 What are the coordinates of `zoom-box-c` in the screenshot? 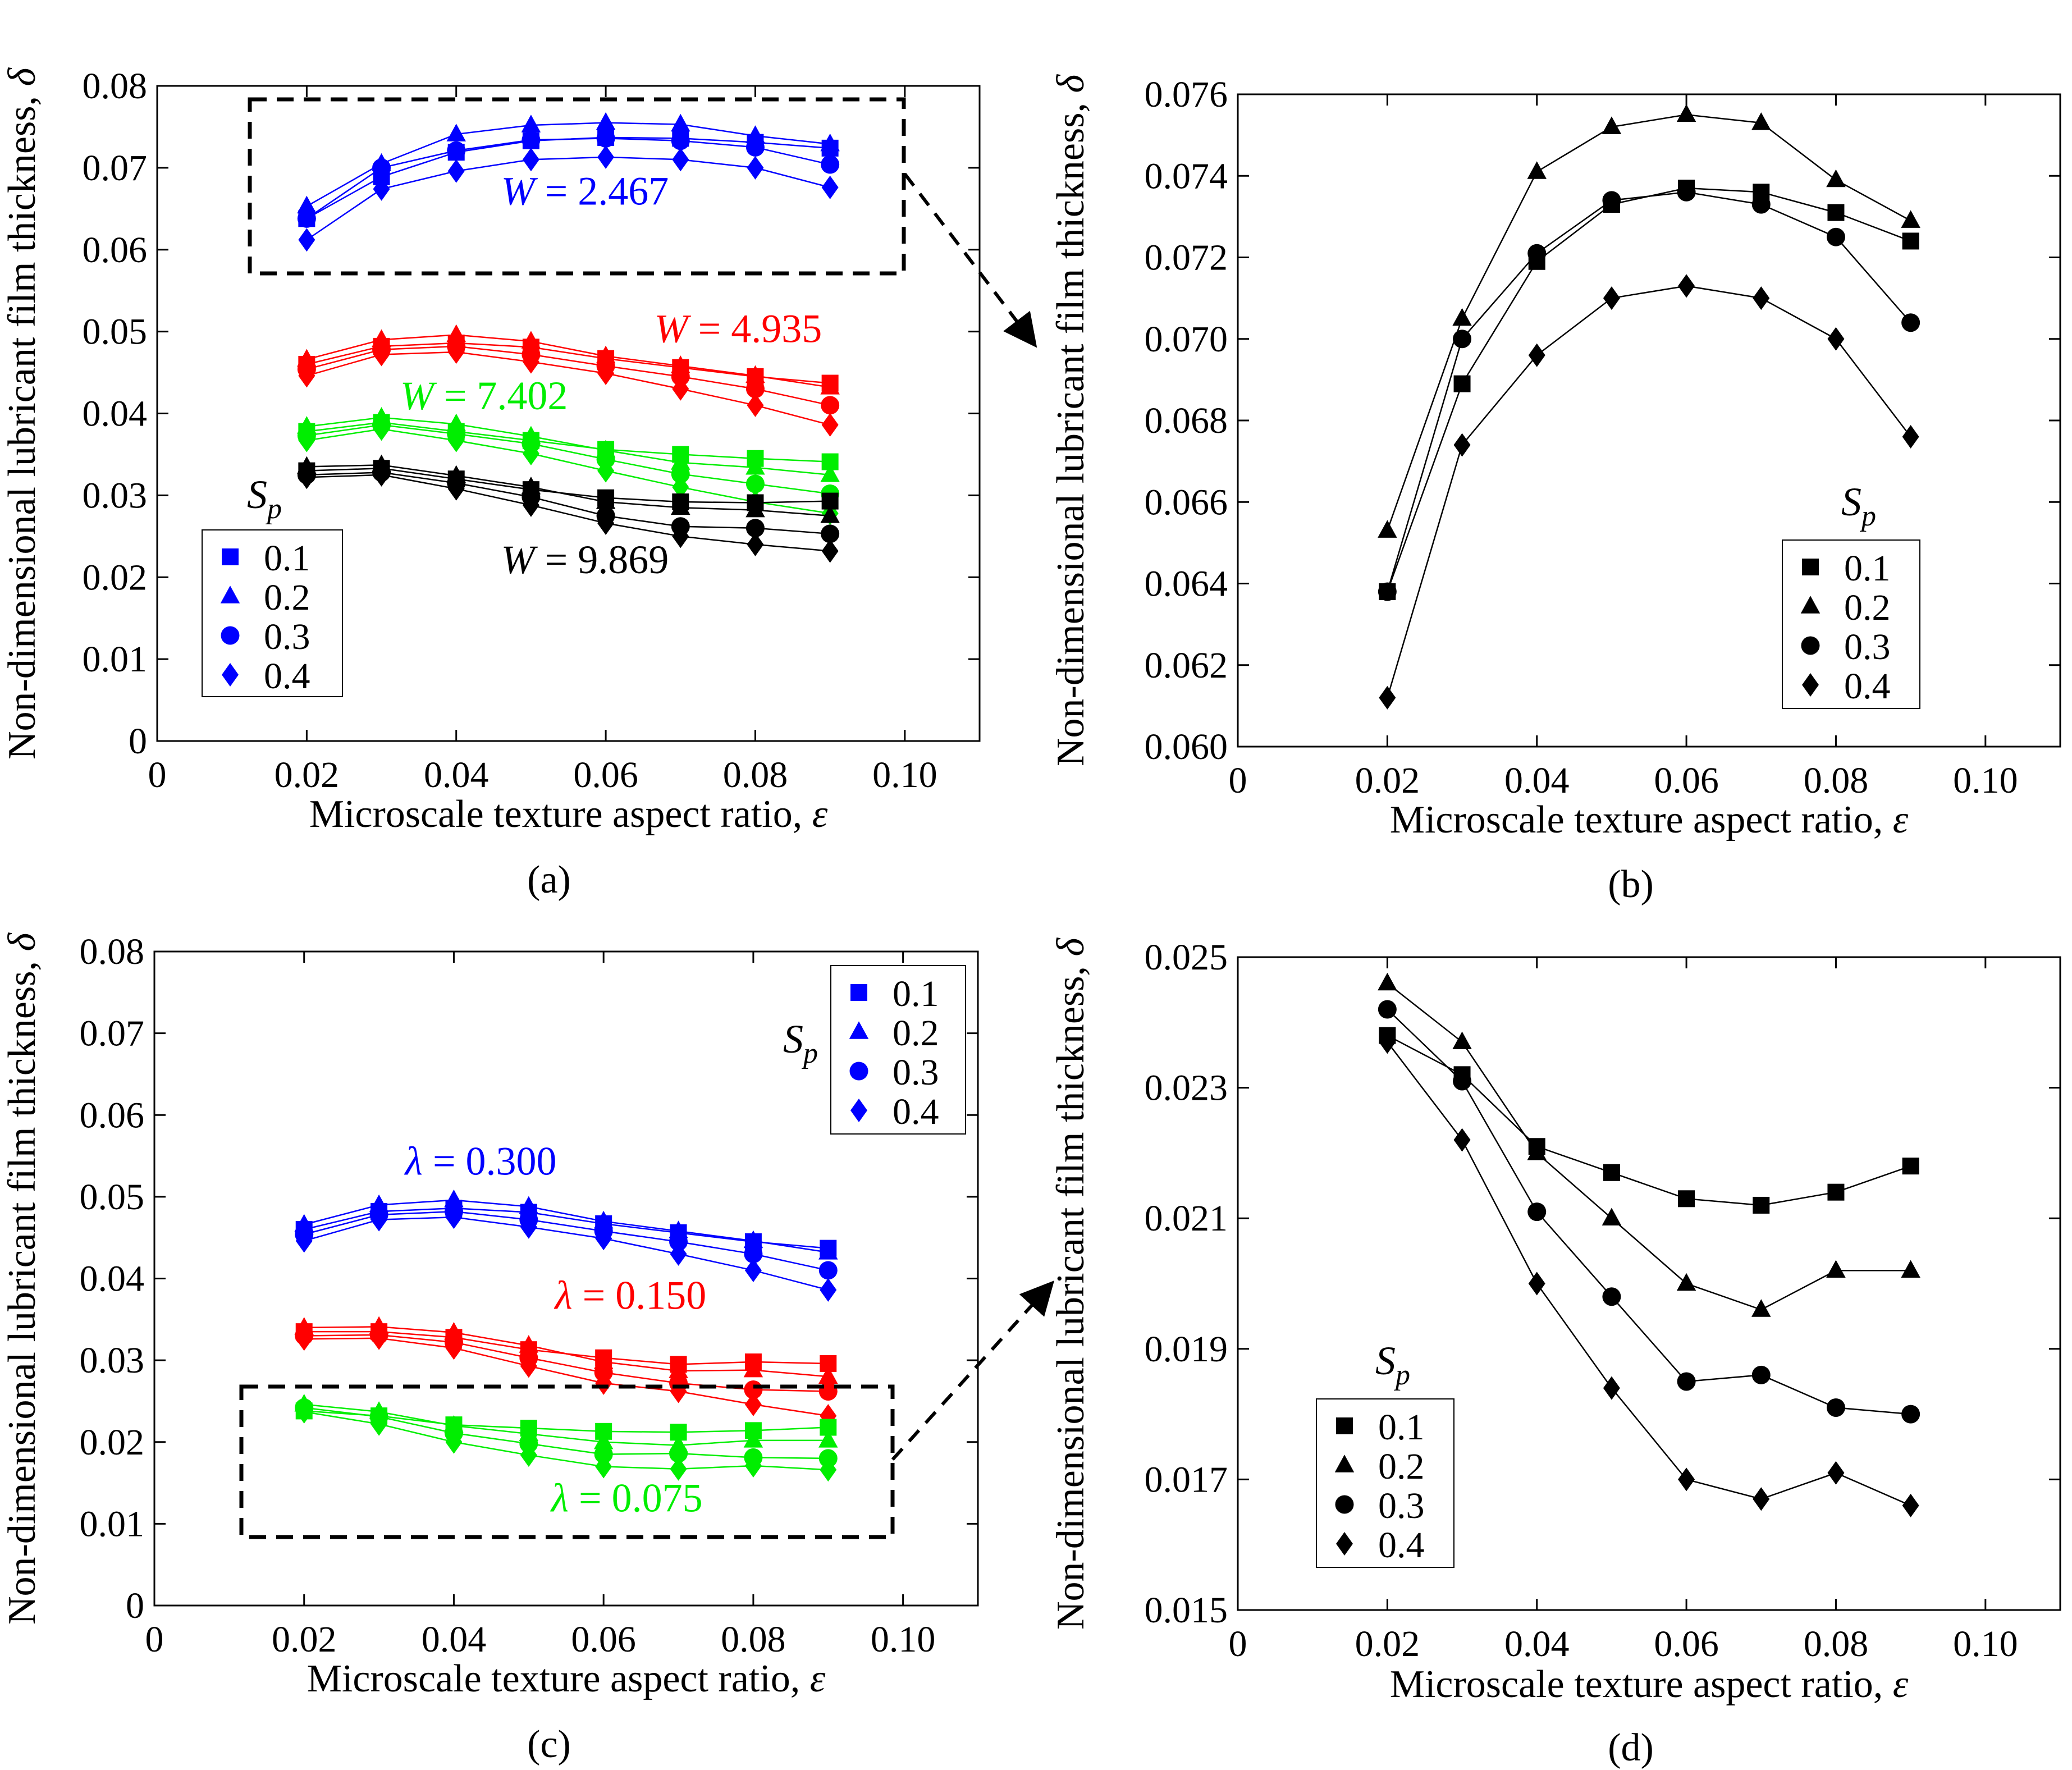 It's located at (567, 1461).